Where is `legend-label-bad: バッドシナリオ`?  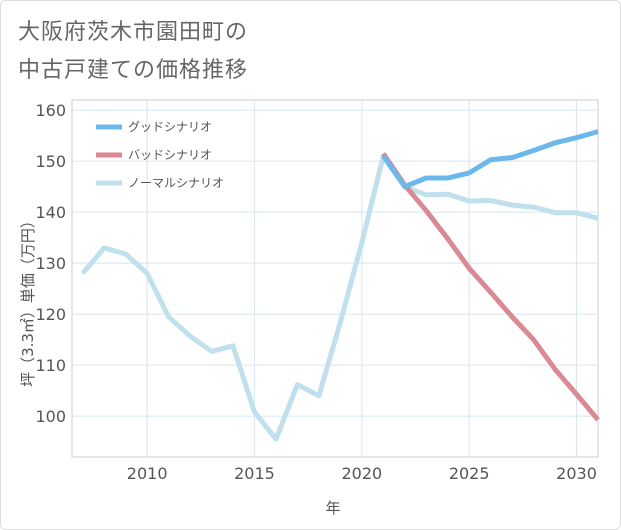 legend-label-bad: バッドシナリオ is located at coordinates (170, 155).